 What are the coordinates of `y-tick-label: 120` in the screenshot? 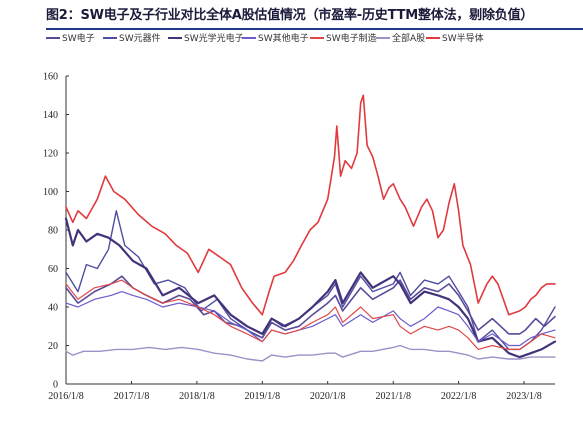 It's located at (50, 154).